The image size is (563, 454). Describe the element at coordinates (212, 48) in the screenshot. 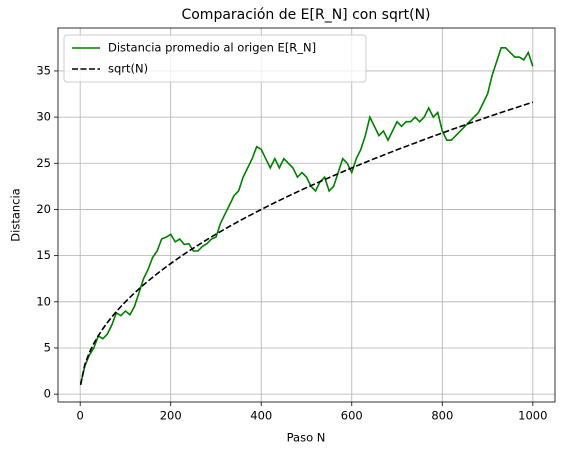

I see `legend-label: Distancia promedio al origen E[R_N]` at that location.